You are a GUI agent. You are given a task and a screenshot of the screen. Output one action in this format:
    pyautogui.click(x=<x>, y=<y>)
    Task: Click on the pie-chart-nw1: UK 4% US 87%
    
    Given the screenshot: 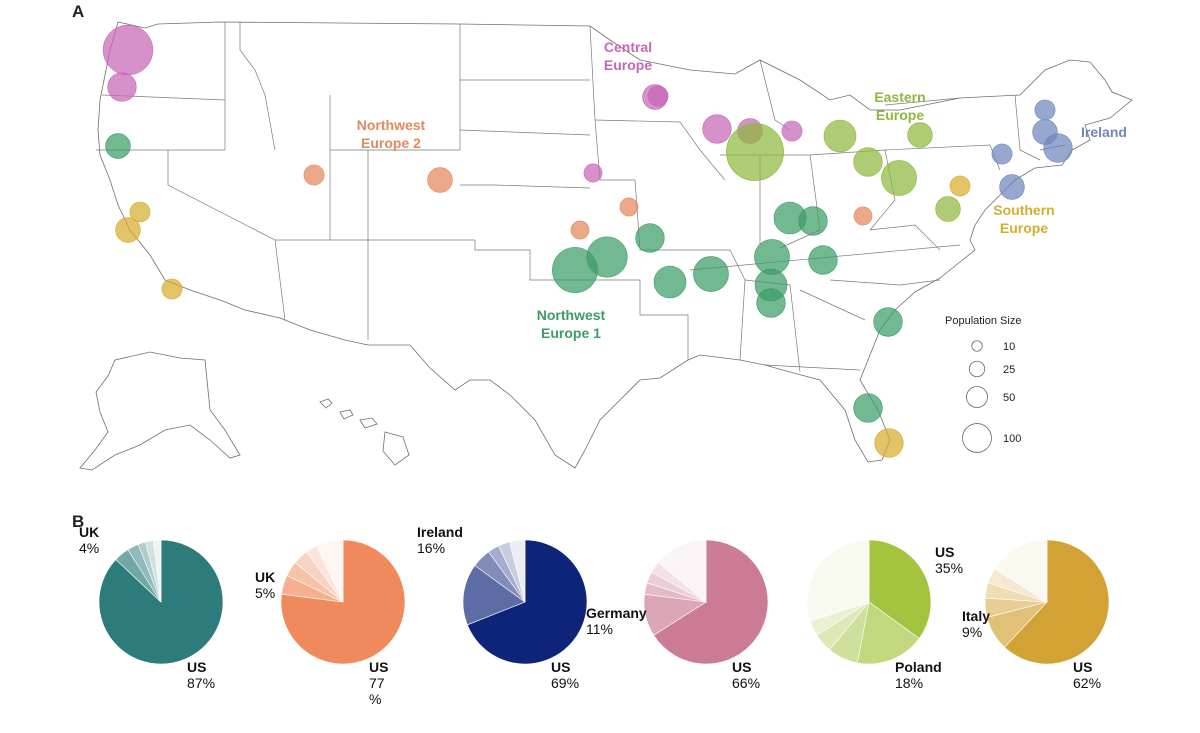 What is the action you would take?
    pyautogui.click(x=151, y=607)
    